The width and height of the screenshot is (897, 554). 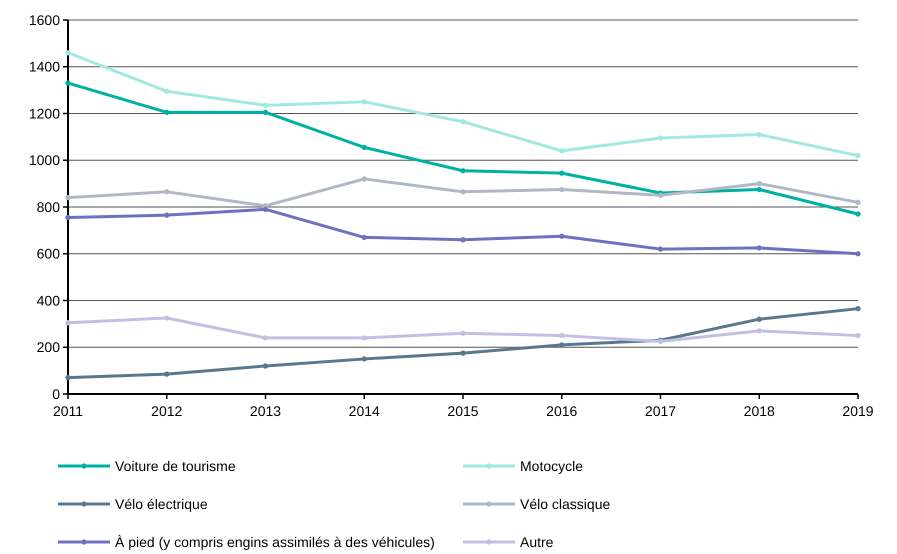 I want to click on y-tick-label: 1400, so click(x=44, y=66).